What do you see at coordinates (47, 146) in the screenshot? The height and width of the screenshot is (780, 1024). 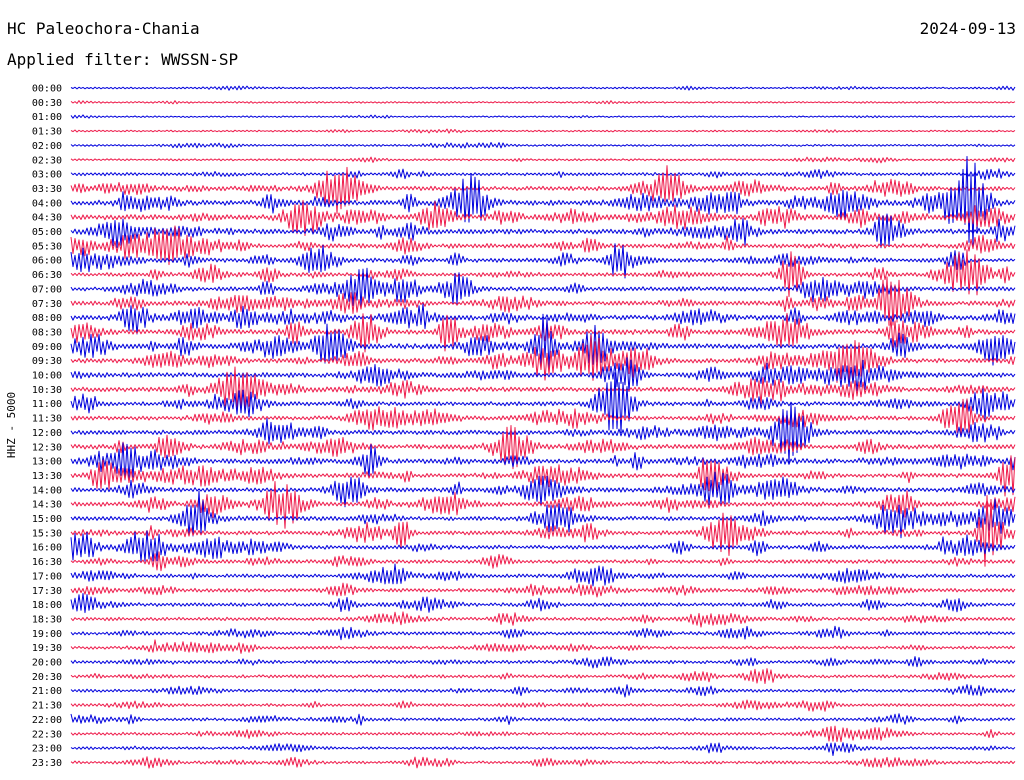 I see `time-tick-label: 02:00` at bounding box center [47, 146].